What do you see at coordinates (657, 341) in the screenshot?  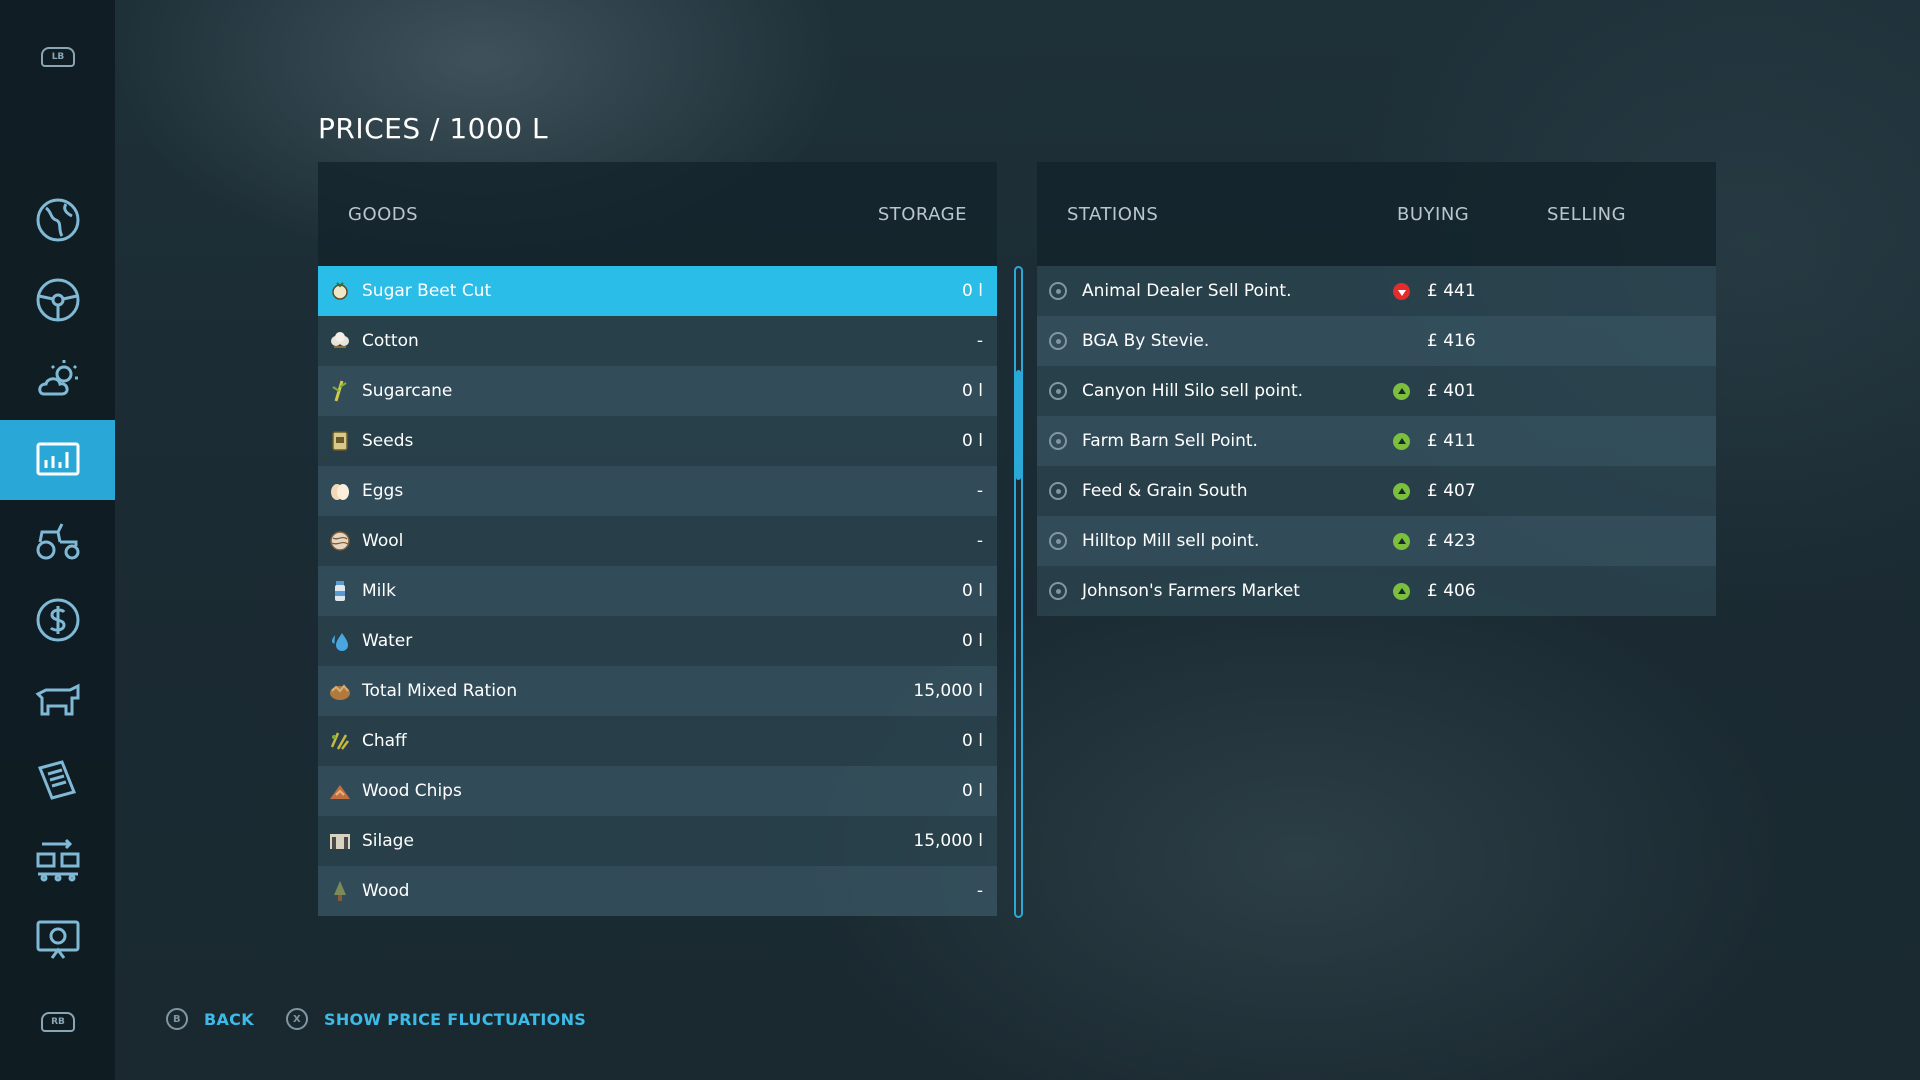 I see `goods-row-cotton: Cotton -` at bounding box center [657, 341].